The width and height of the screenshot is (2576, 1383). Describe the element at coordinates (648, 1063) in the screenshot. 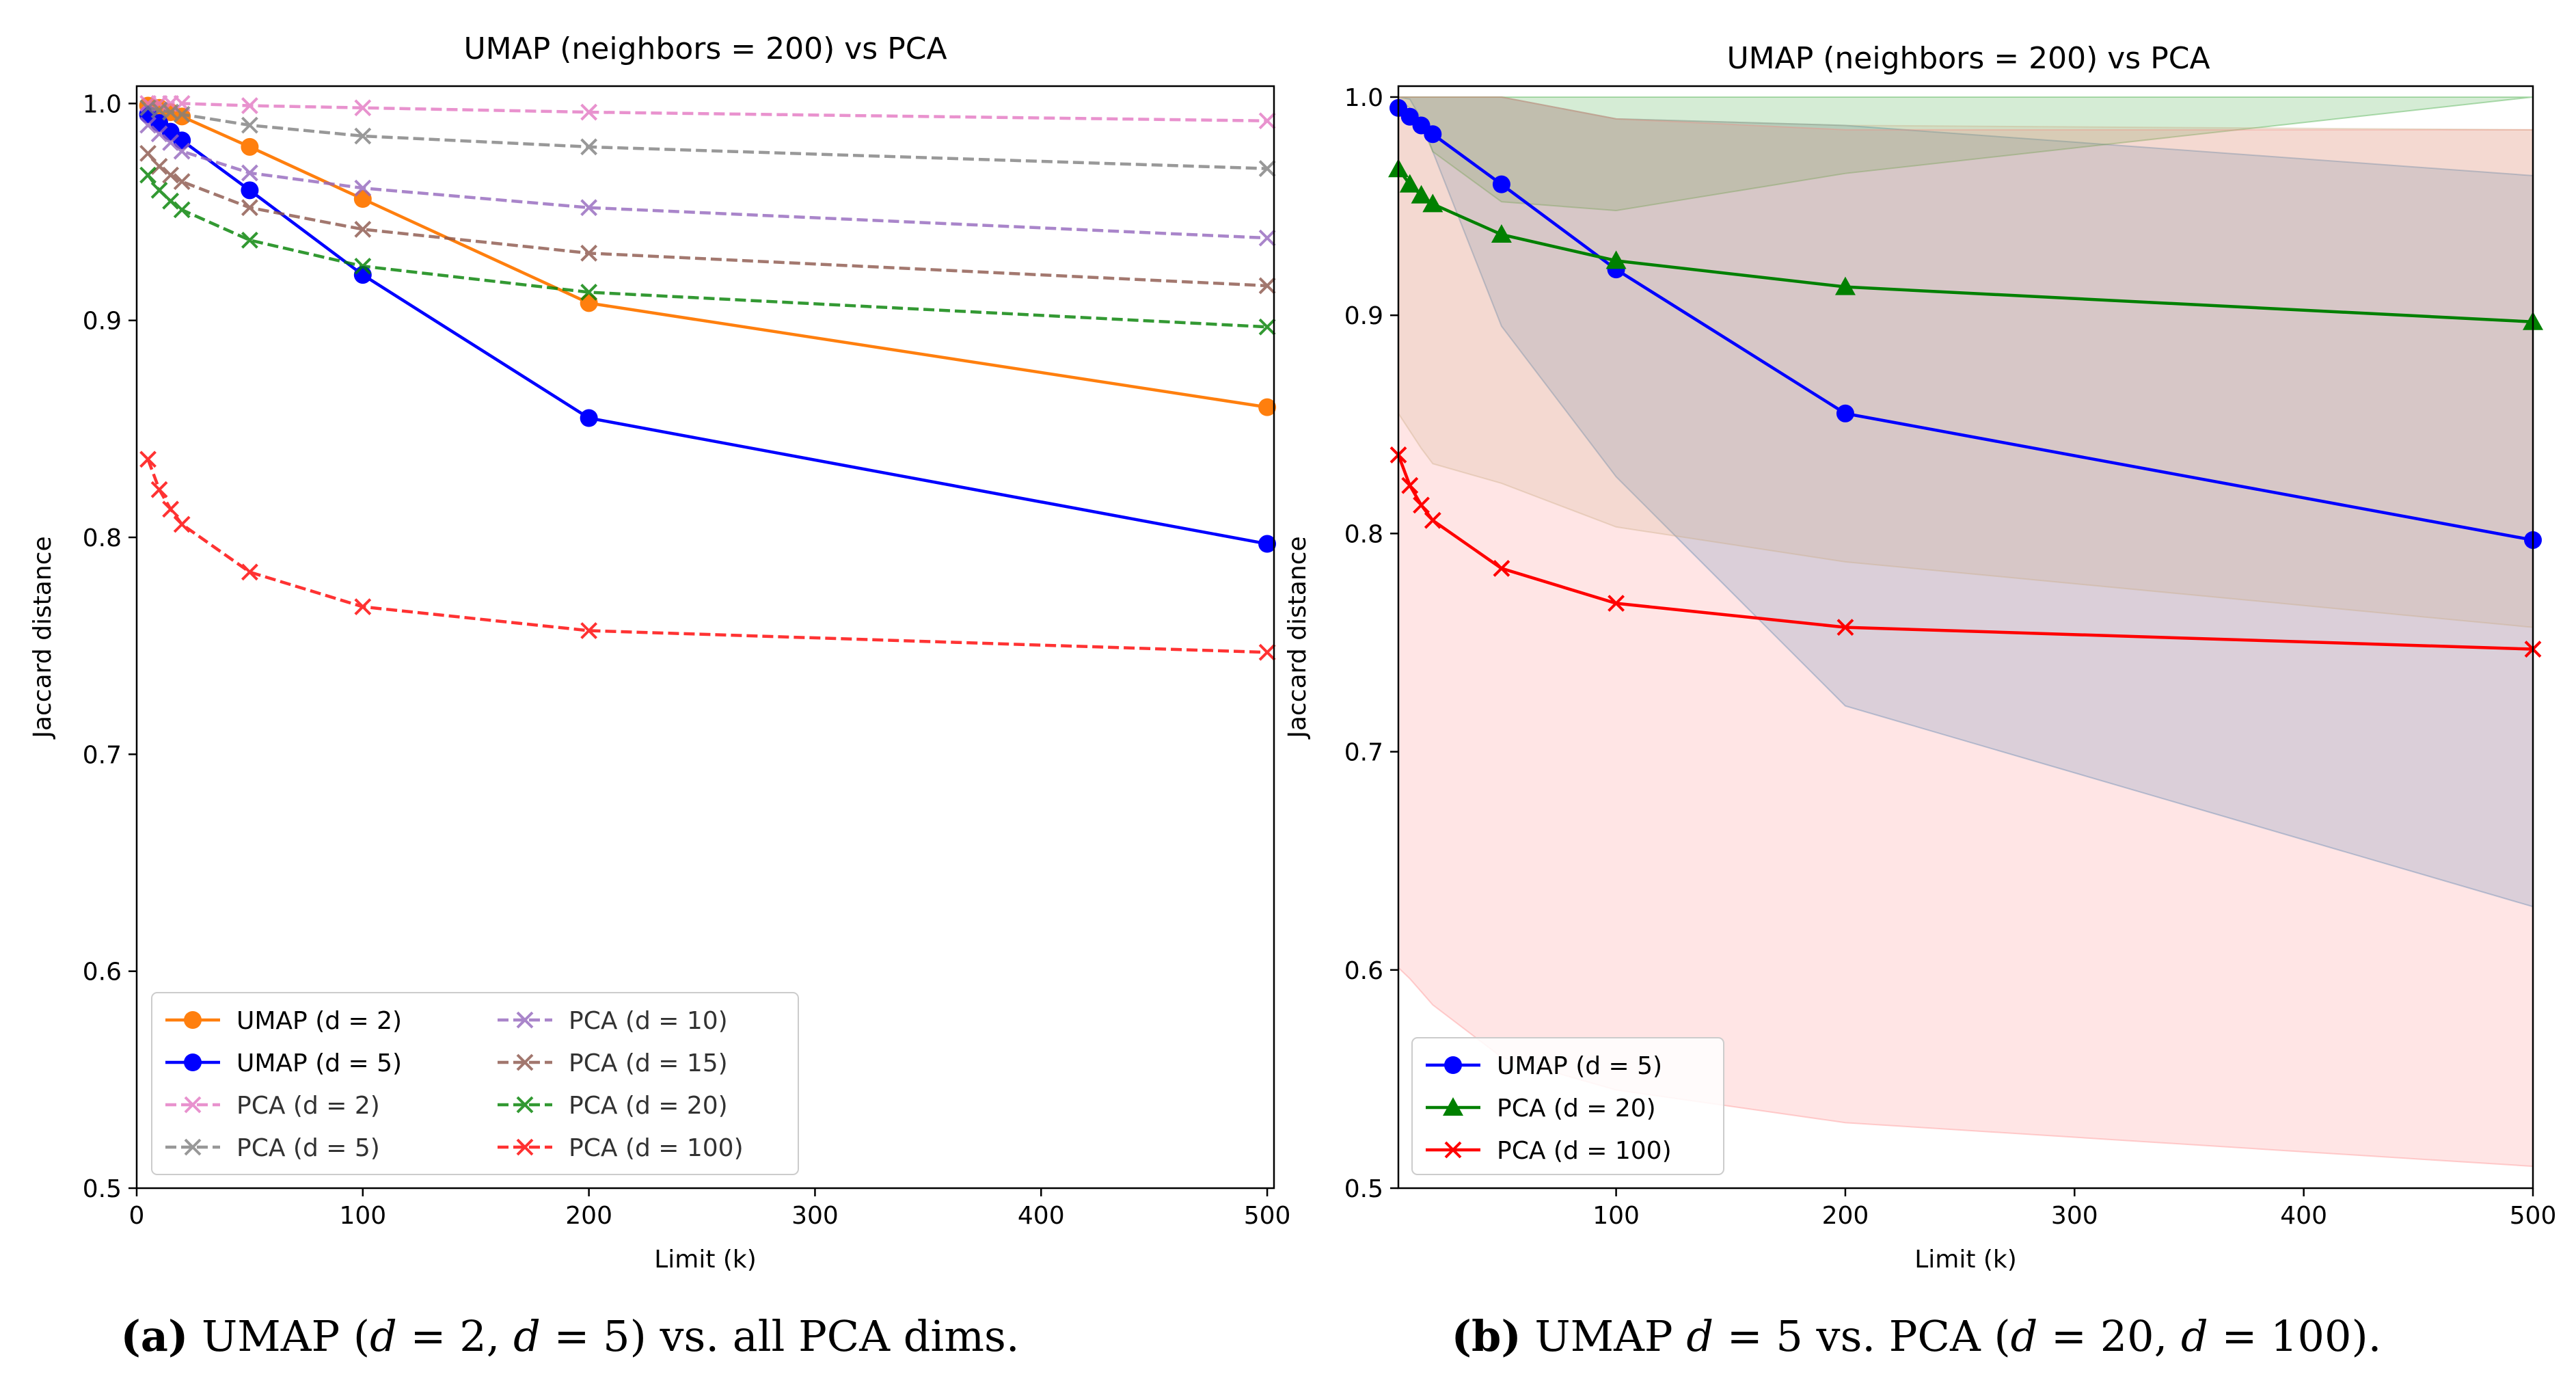

I see `chart-a-legend-label-5: PCA (d = 15)` at that location.